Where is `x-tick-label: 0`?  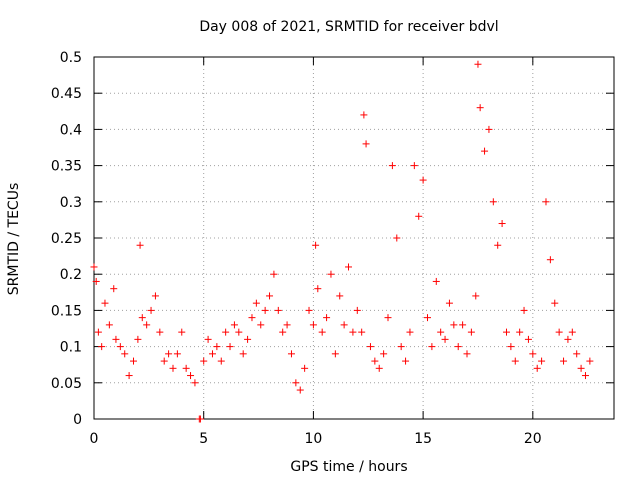
x-tick-label: 0 is located at coordinates (94, 439).